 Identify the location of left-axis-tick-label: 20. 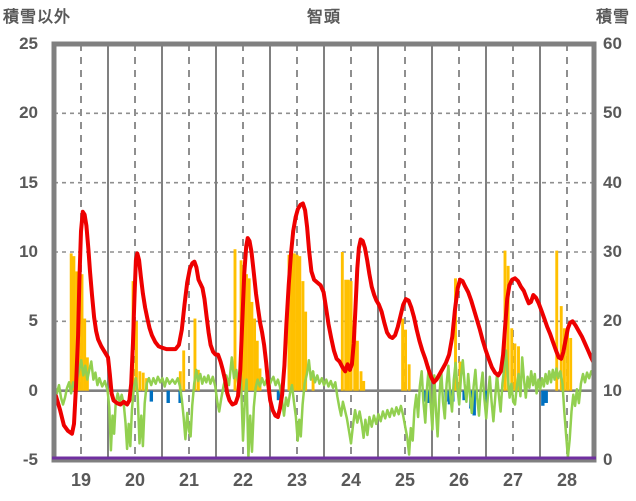
(28, 113).